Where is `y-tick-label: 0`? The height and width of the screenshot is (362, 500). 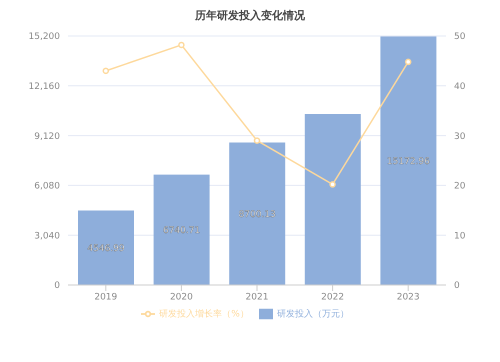 y-tick-label: 0 is located at coordinates (57, 286).